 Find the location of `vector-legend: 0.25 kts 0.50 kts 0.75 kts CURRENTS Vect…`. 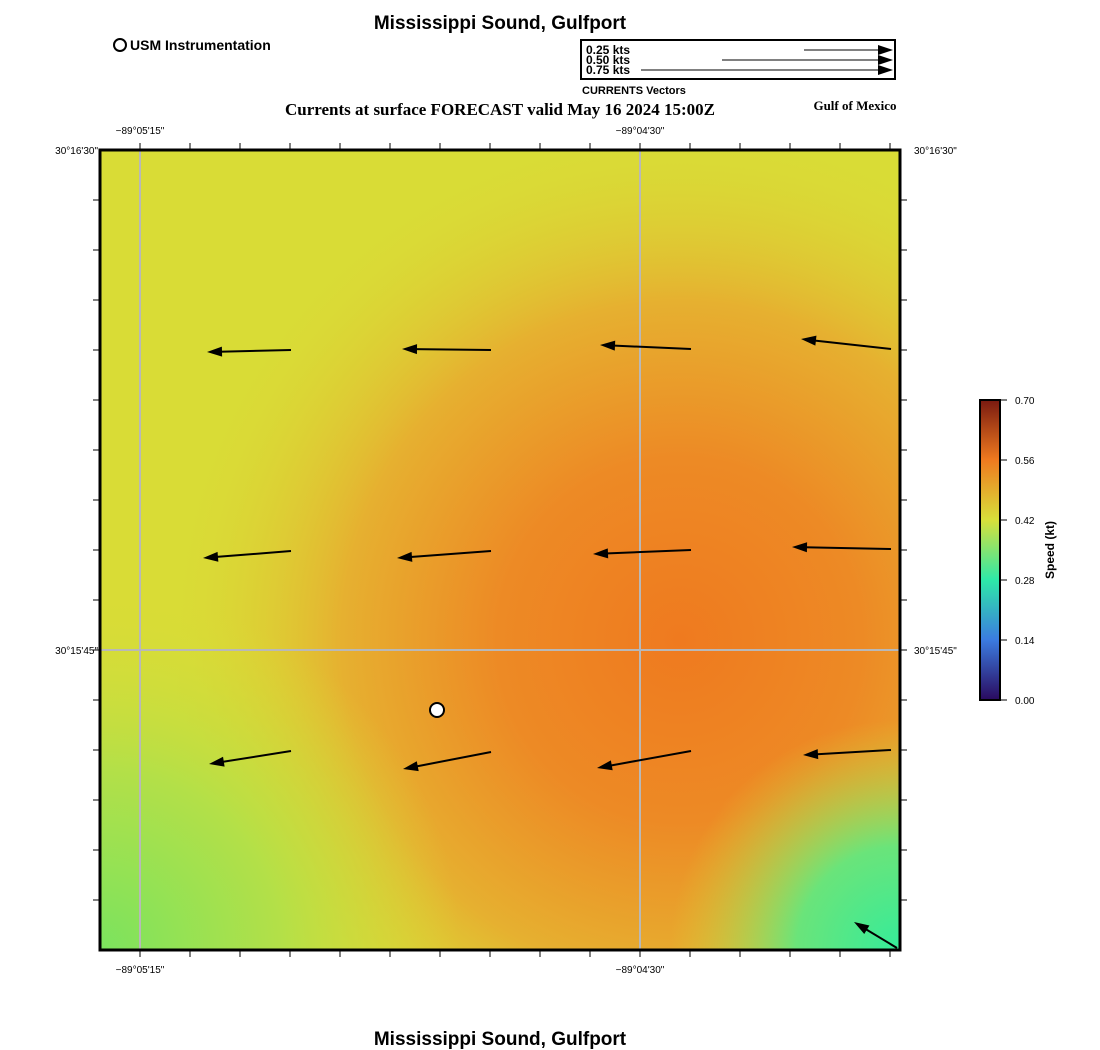

vector-legend: 0.25 kts 0.50 kts 0.75 kts CURRENTS Vect… is located at coordinates (738, 68).